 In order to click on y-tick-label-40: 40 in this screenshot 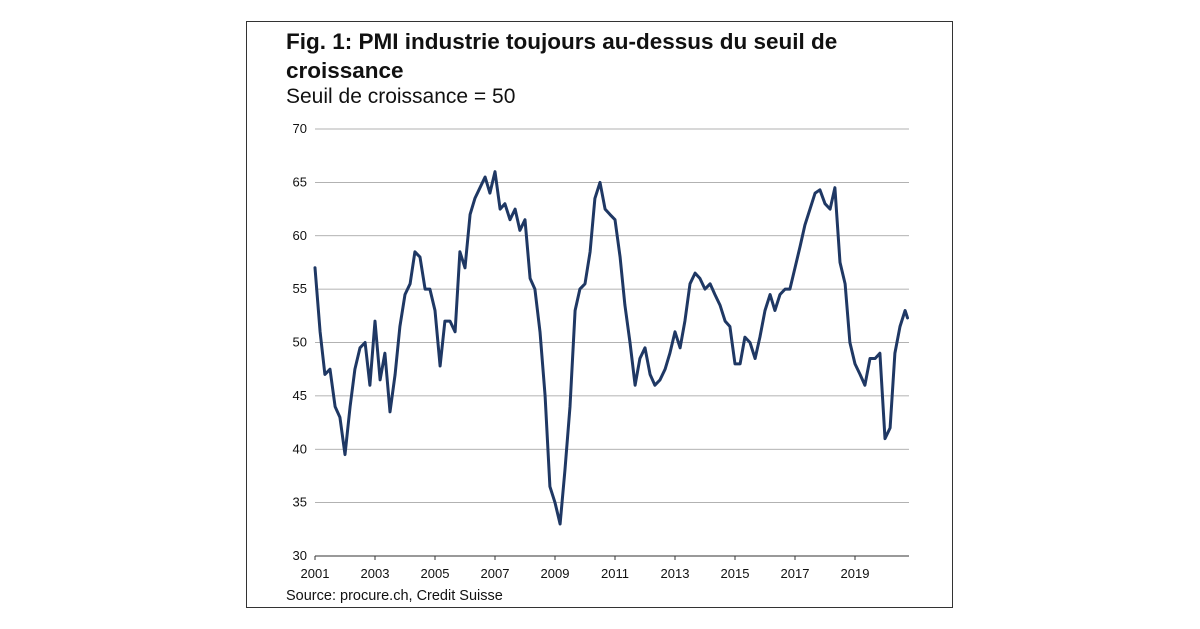, I will do `click(300, 448)`.